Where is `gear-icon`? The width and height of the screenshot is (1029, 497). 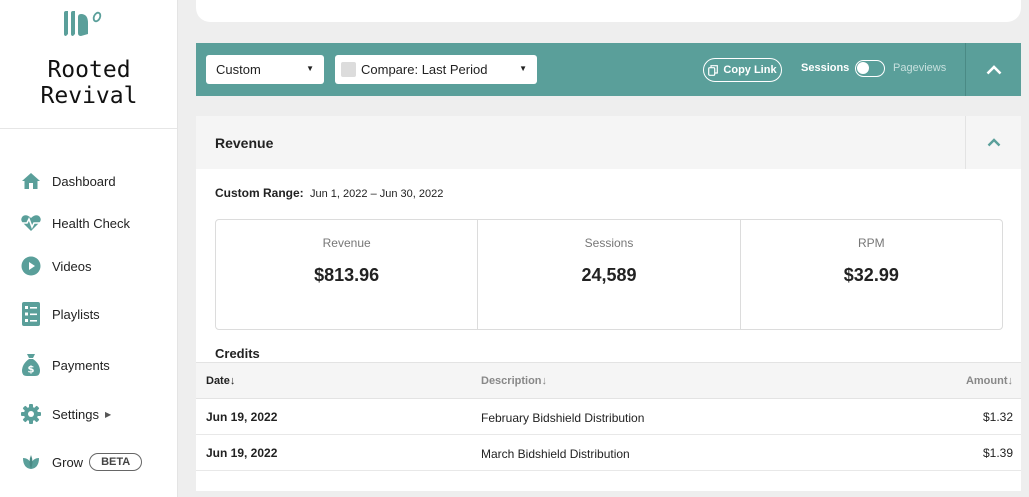 gear-icon is located at coordinates (31, 414).